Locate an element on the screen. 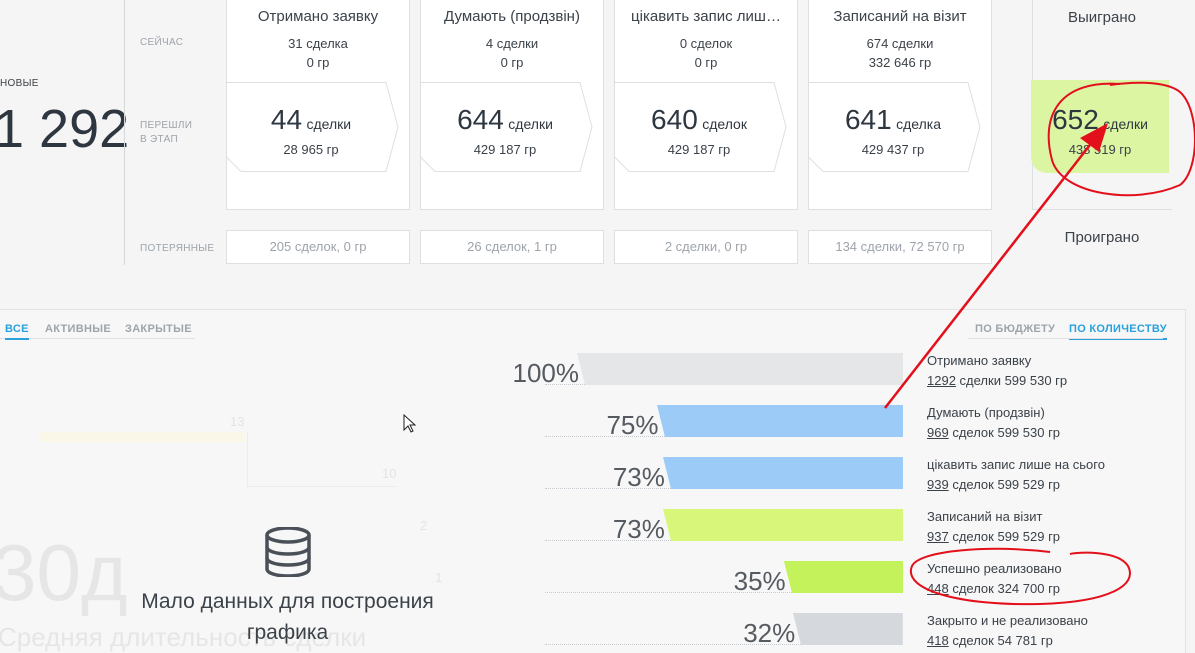  funnel-percent: 75% is located at coordinates (632, 425).